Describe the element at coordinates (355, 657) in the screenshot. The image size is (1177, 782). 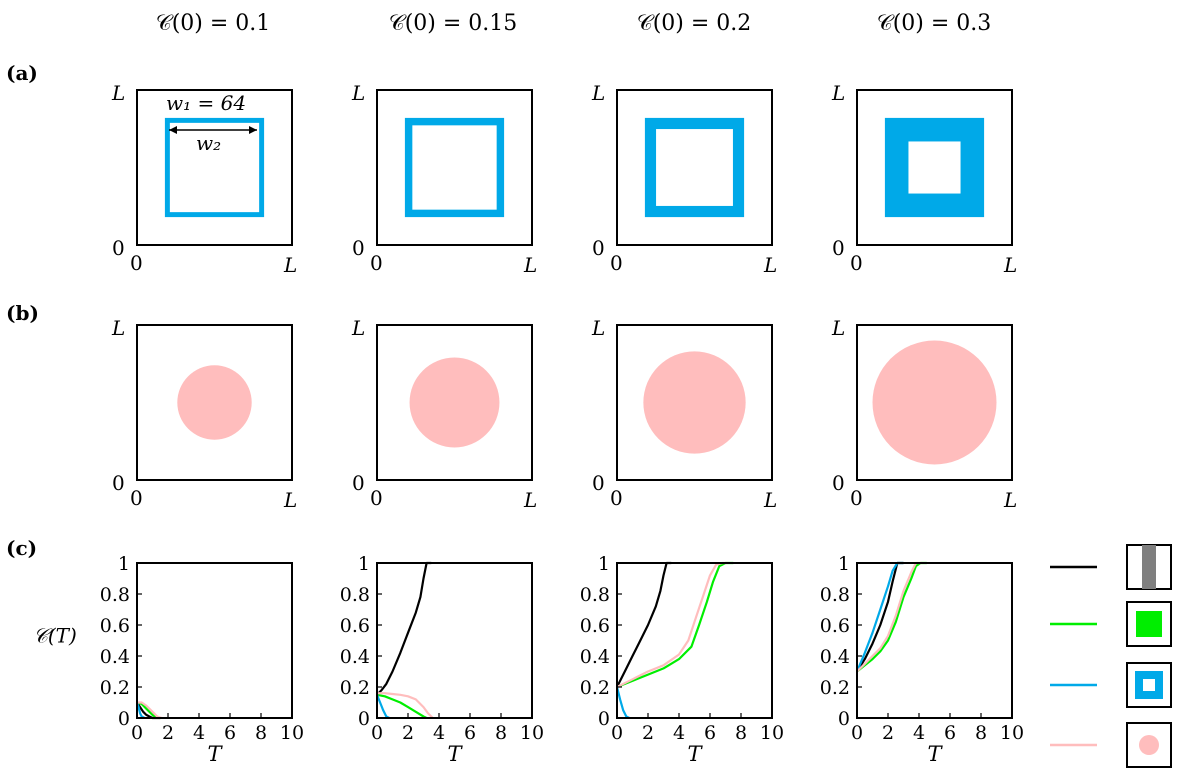
I see `chart-2-ytick-label-3: 0.4` at that location.